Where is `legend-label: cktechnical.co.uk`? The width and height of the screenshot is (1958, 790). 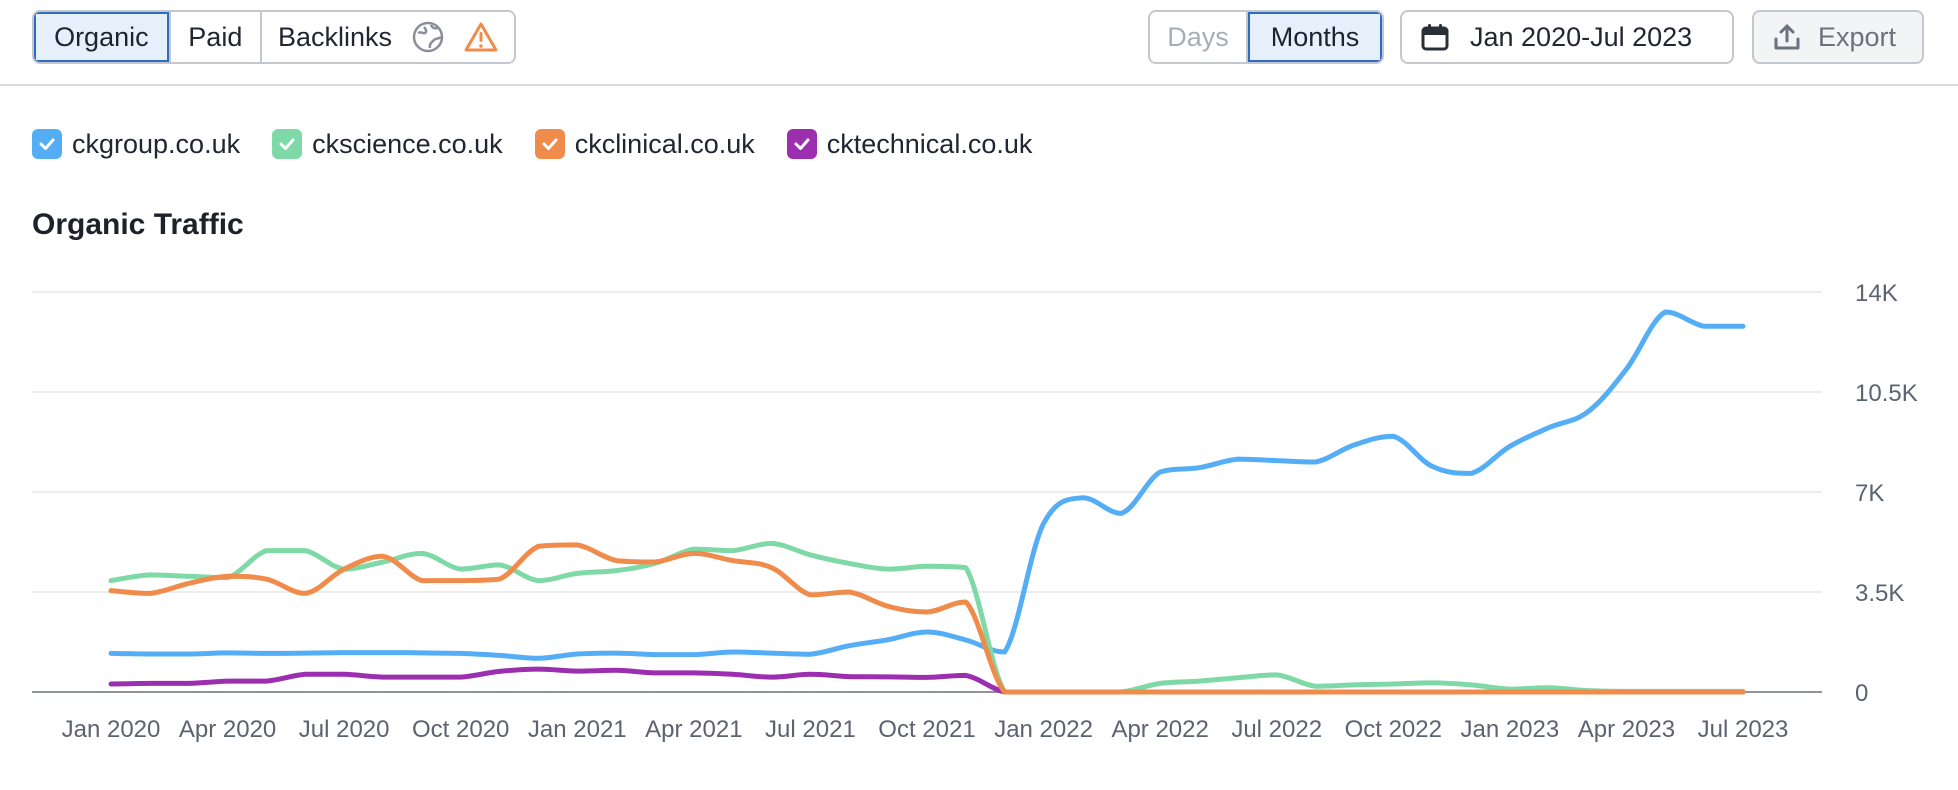
legend-label: cktechnical.co.uk is located at coordinates (929, 143).